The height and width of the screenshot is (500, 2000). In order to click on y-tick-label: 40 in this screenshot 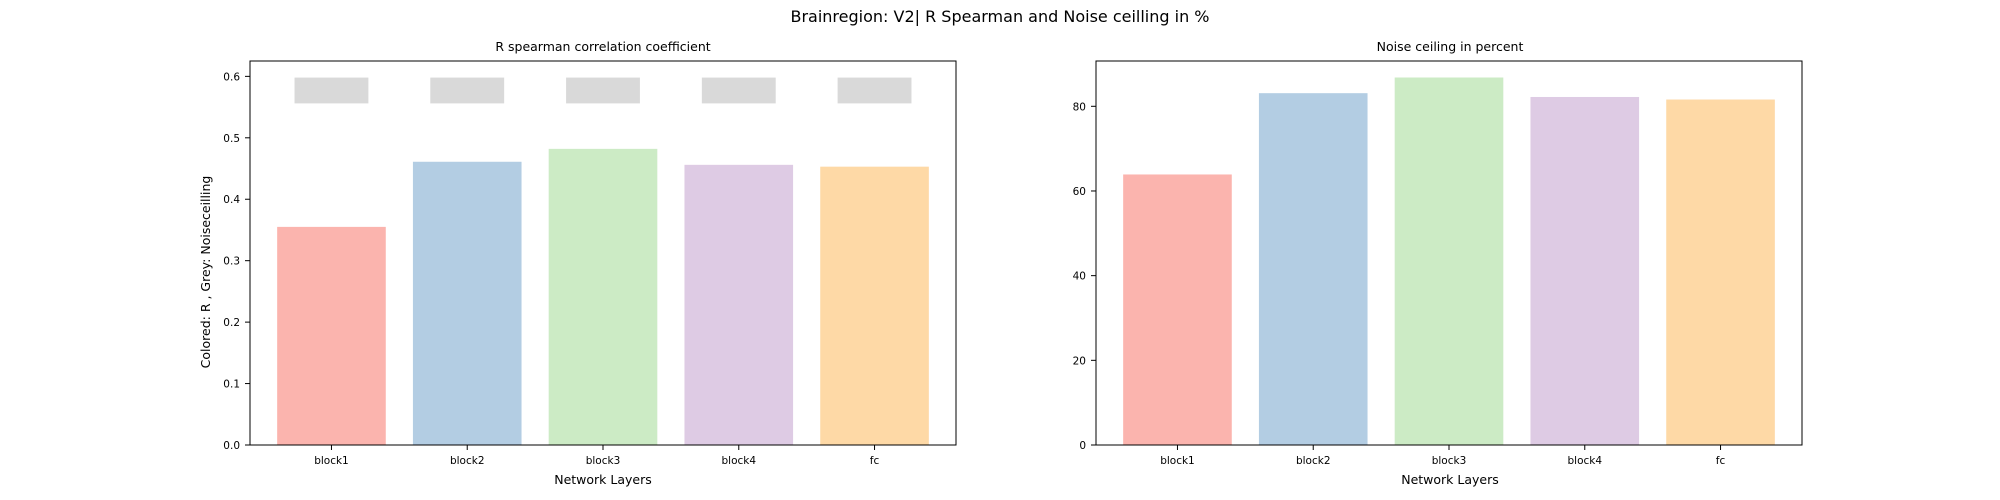, I will do `click(1079, 277)`.